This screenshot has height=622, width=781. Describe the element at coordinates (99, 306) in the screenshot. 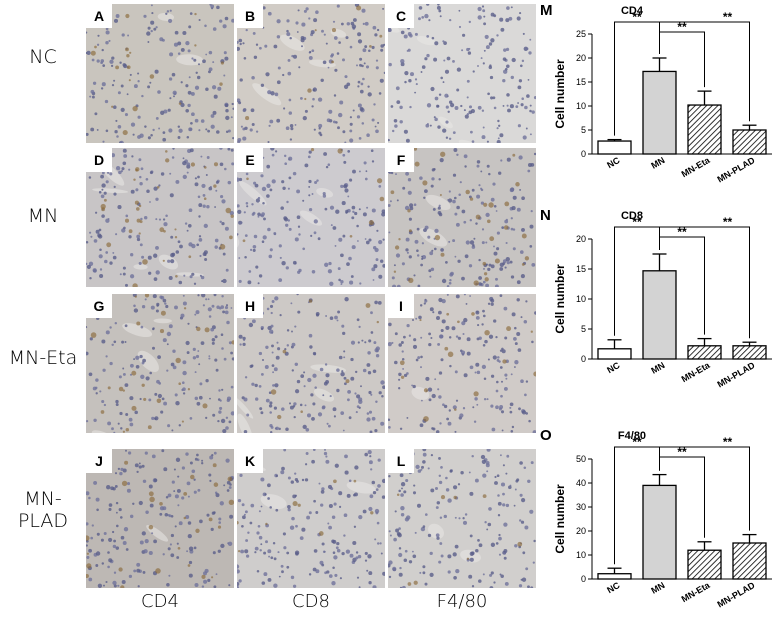

I see `panel-letter: G` at that location.